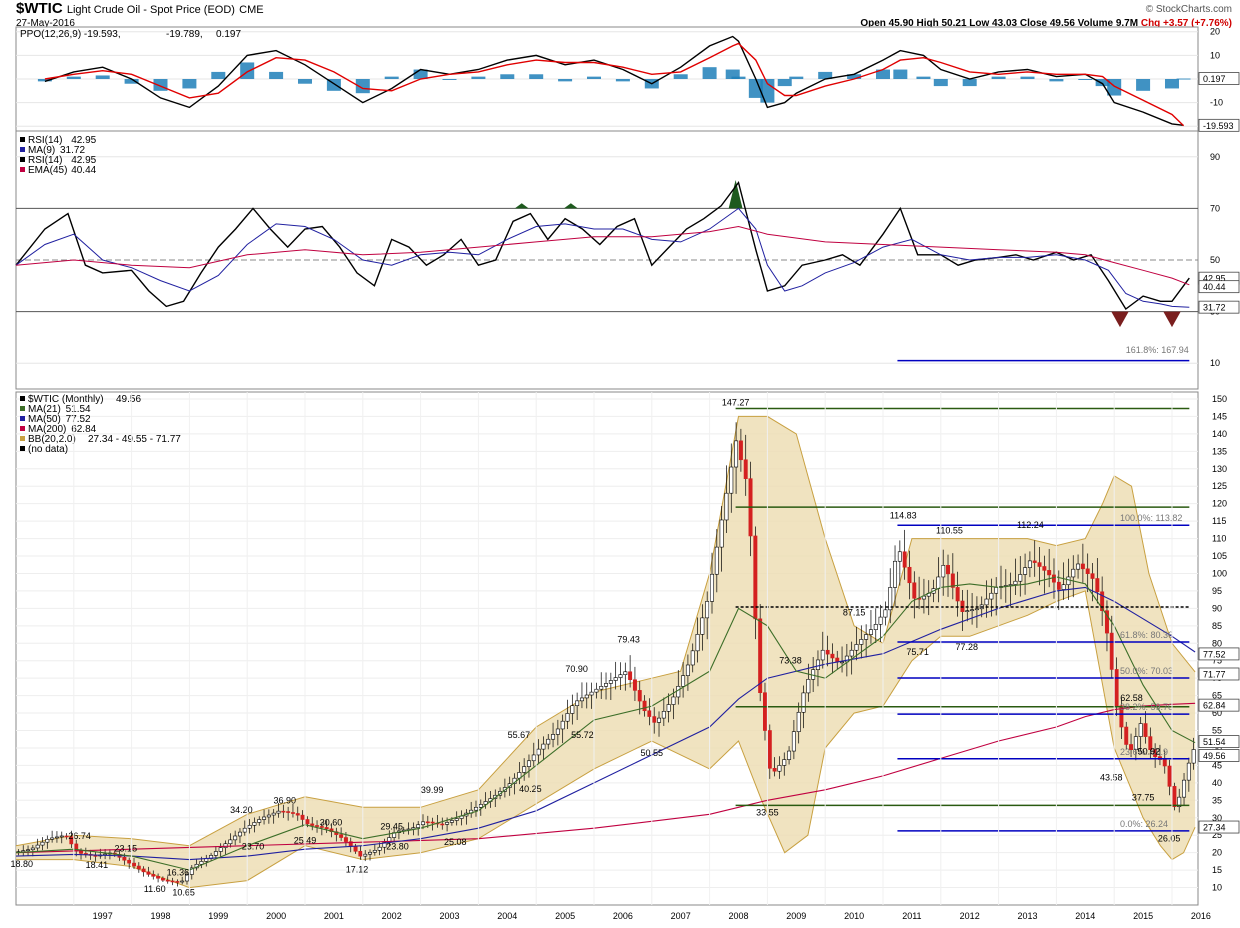 Image resolution: width=1240 pixels, height=928 pixels. Describe the element at coordinates (83, 140) in the screenshot. I see `rsi-legend-value-0: 42.95` at that location.